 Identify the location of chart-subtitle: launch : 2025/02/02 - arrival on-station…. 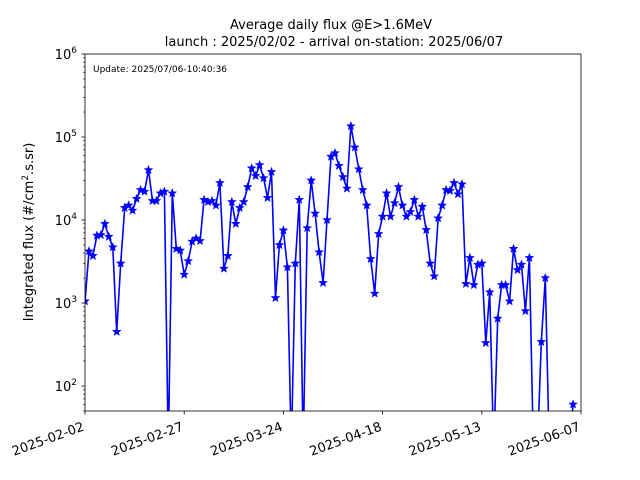
(334, 42).